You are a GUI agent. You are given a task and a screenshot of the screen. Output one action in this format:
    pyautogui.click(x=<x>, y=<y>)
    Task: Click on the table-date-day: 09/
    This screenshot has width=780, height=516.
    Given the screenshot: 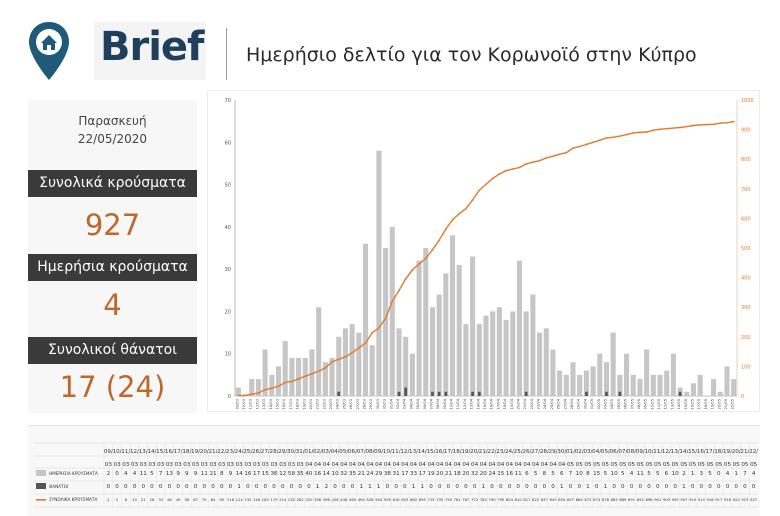 What is the action you would take?
    pyautogui.click(x=640, y=452)
    